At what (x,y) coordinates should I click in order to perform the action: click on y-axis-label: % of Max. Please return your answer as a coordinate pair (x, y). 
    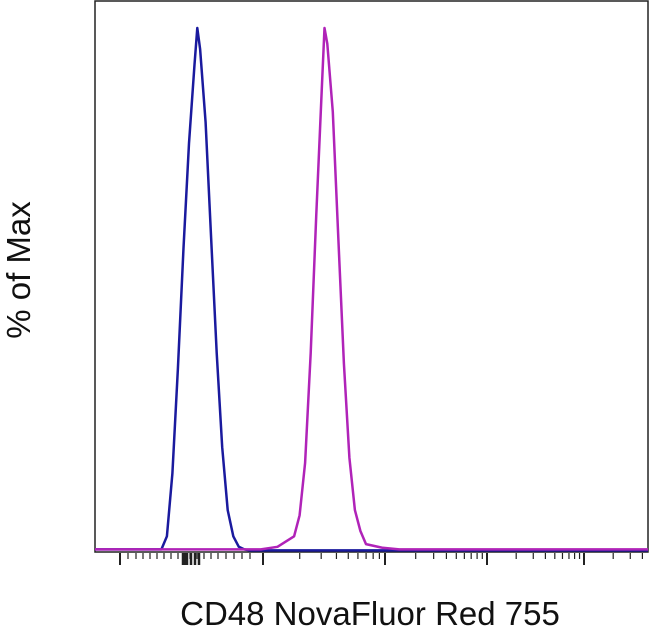
    Looking at the image, I should click on (18, 270).